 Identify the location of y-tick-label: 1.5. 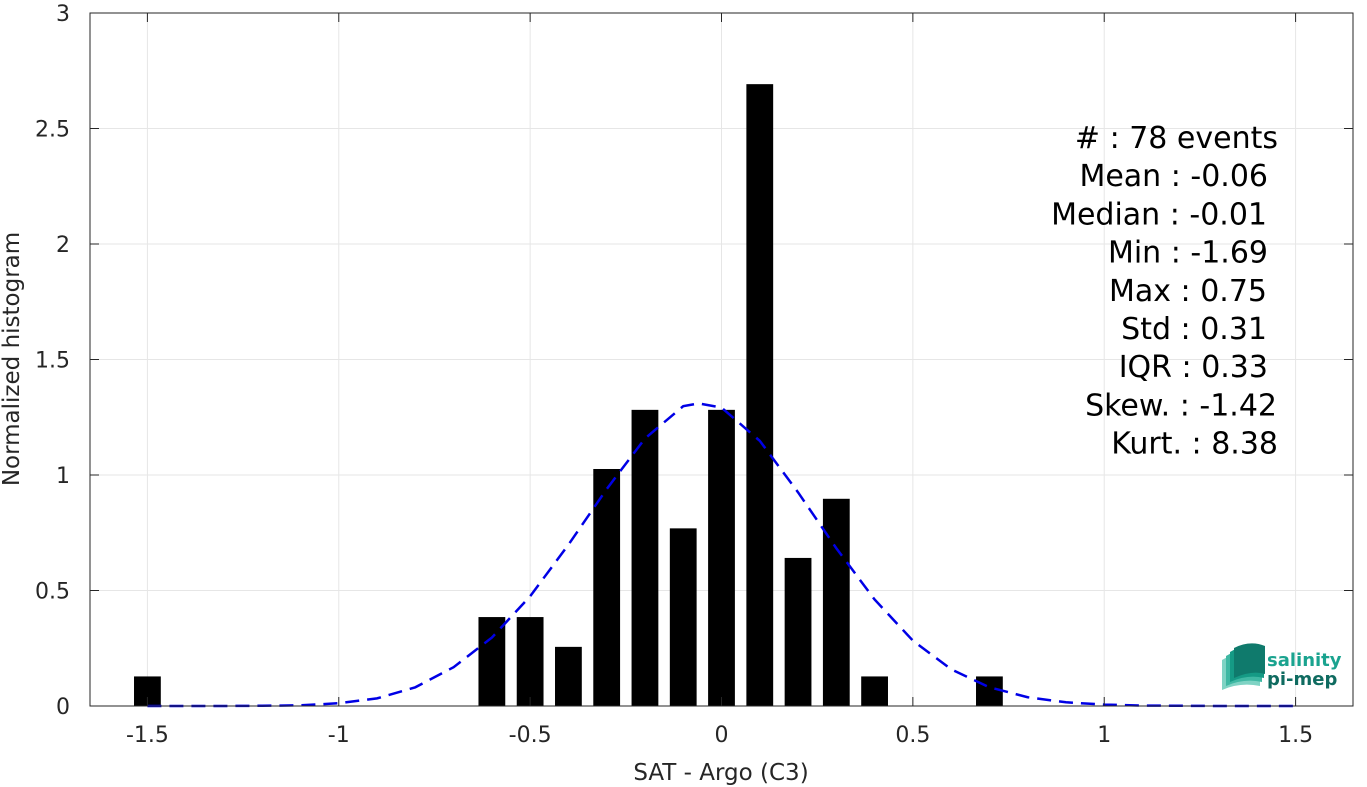
(52, 361).